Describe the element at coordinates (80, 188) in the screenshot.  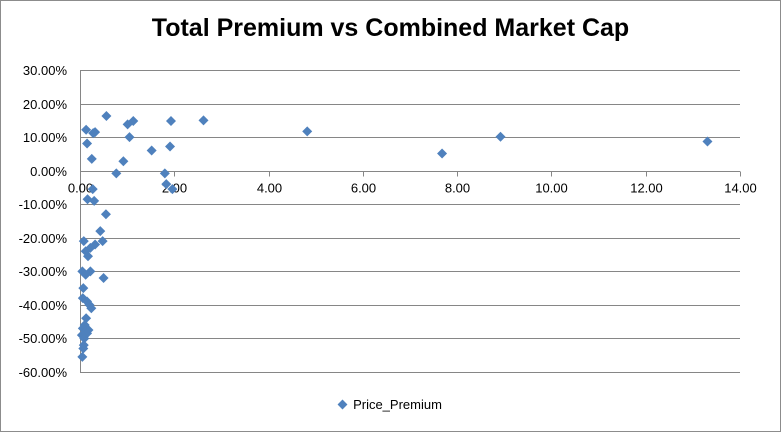
I see `x-tick-label: 0.00` at that location.